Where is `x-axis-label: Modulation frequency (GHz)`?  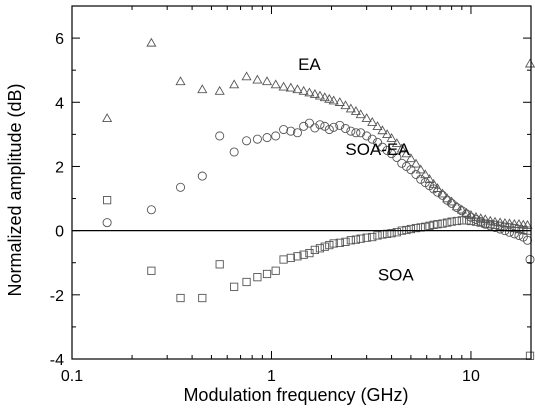 x-axis-label: Modulation frequency (GHz) is located at coordinates (295, 395).